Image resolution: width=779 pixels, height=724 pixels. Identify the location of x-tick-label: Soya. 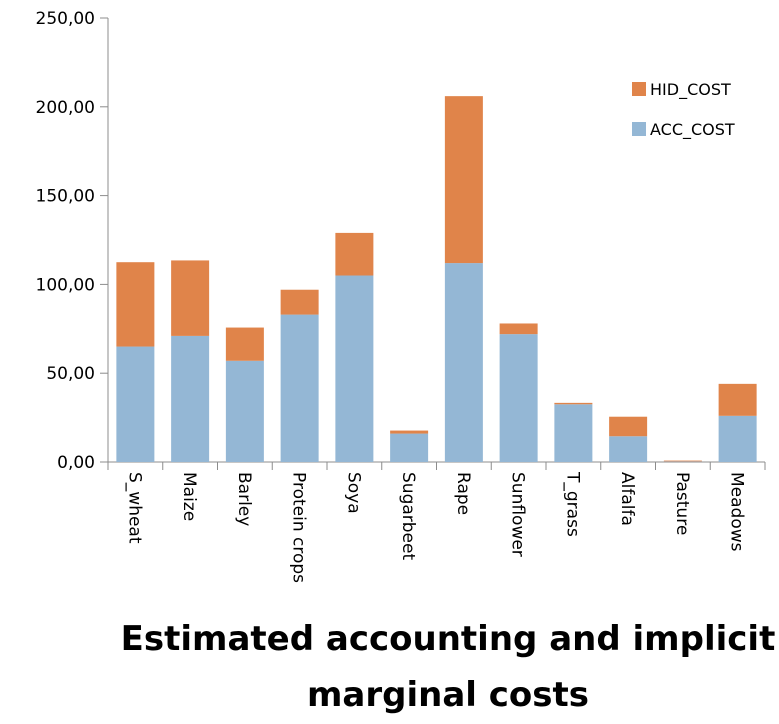
(353, 493).